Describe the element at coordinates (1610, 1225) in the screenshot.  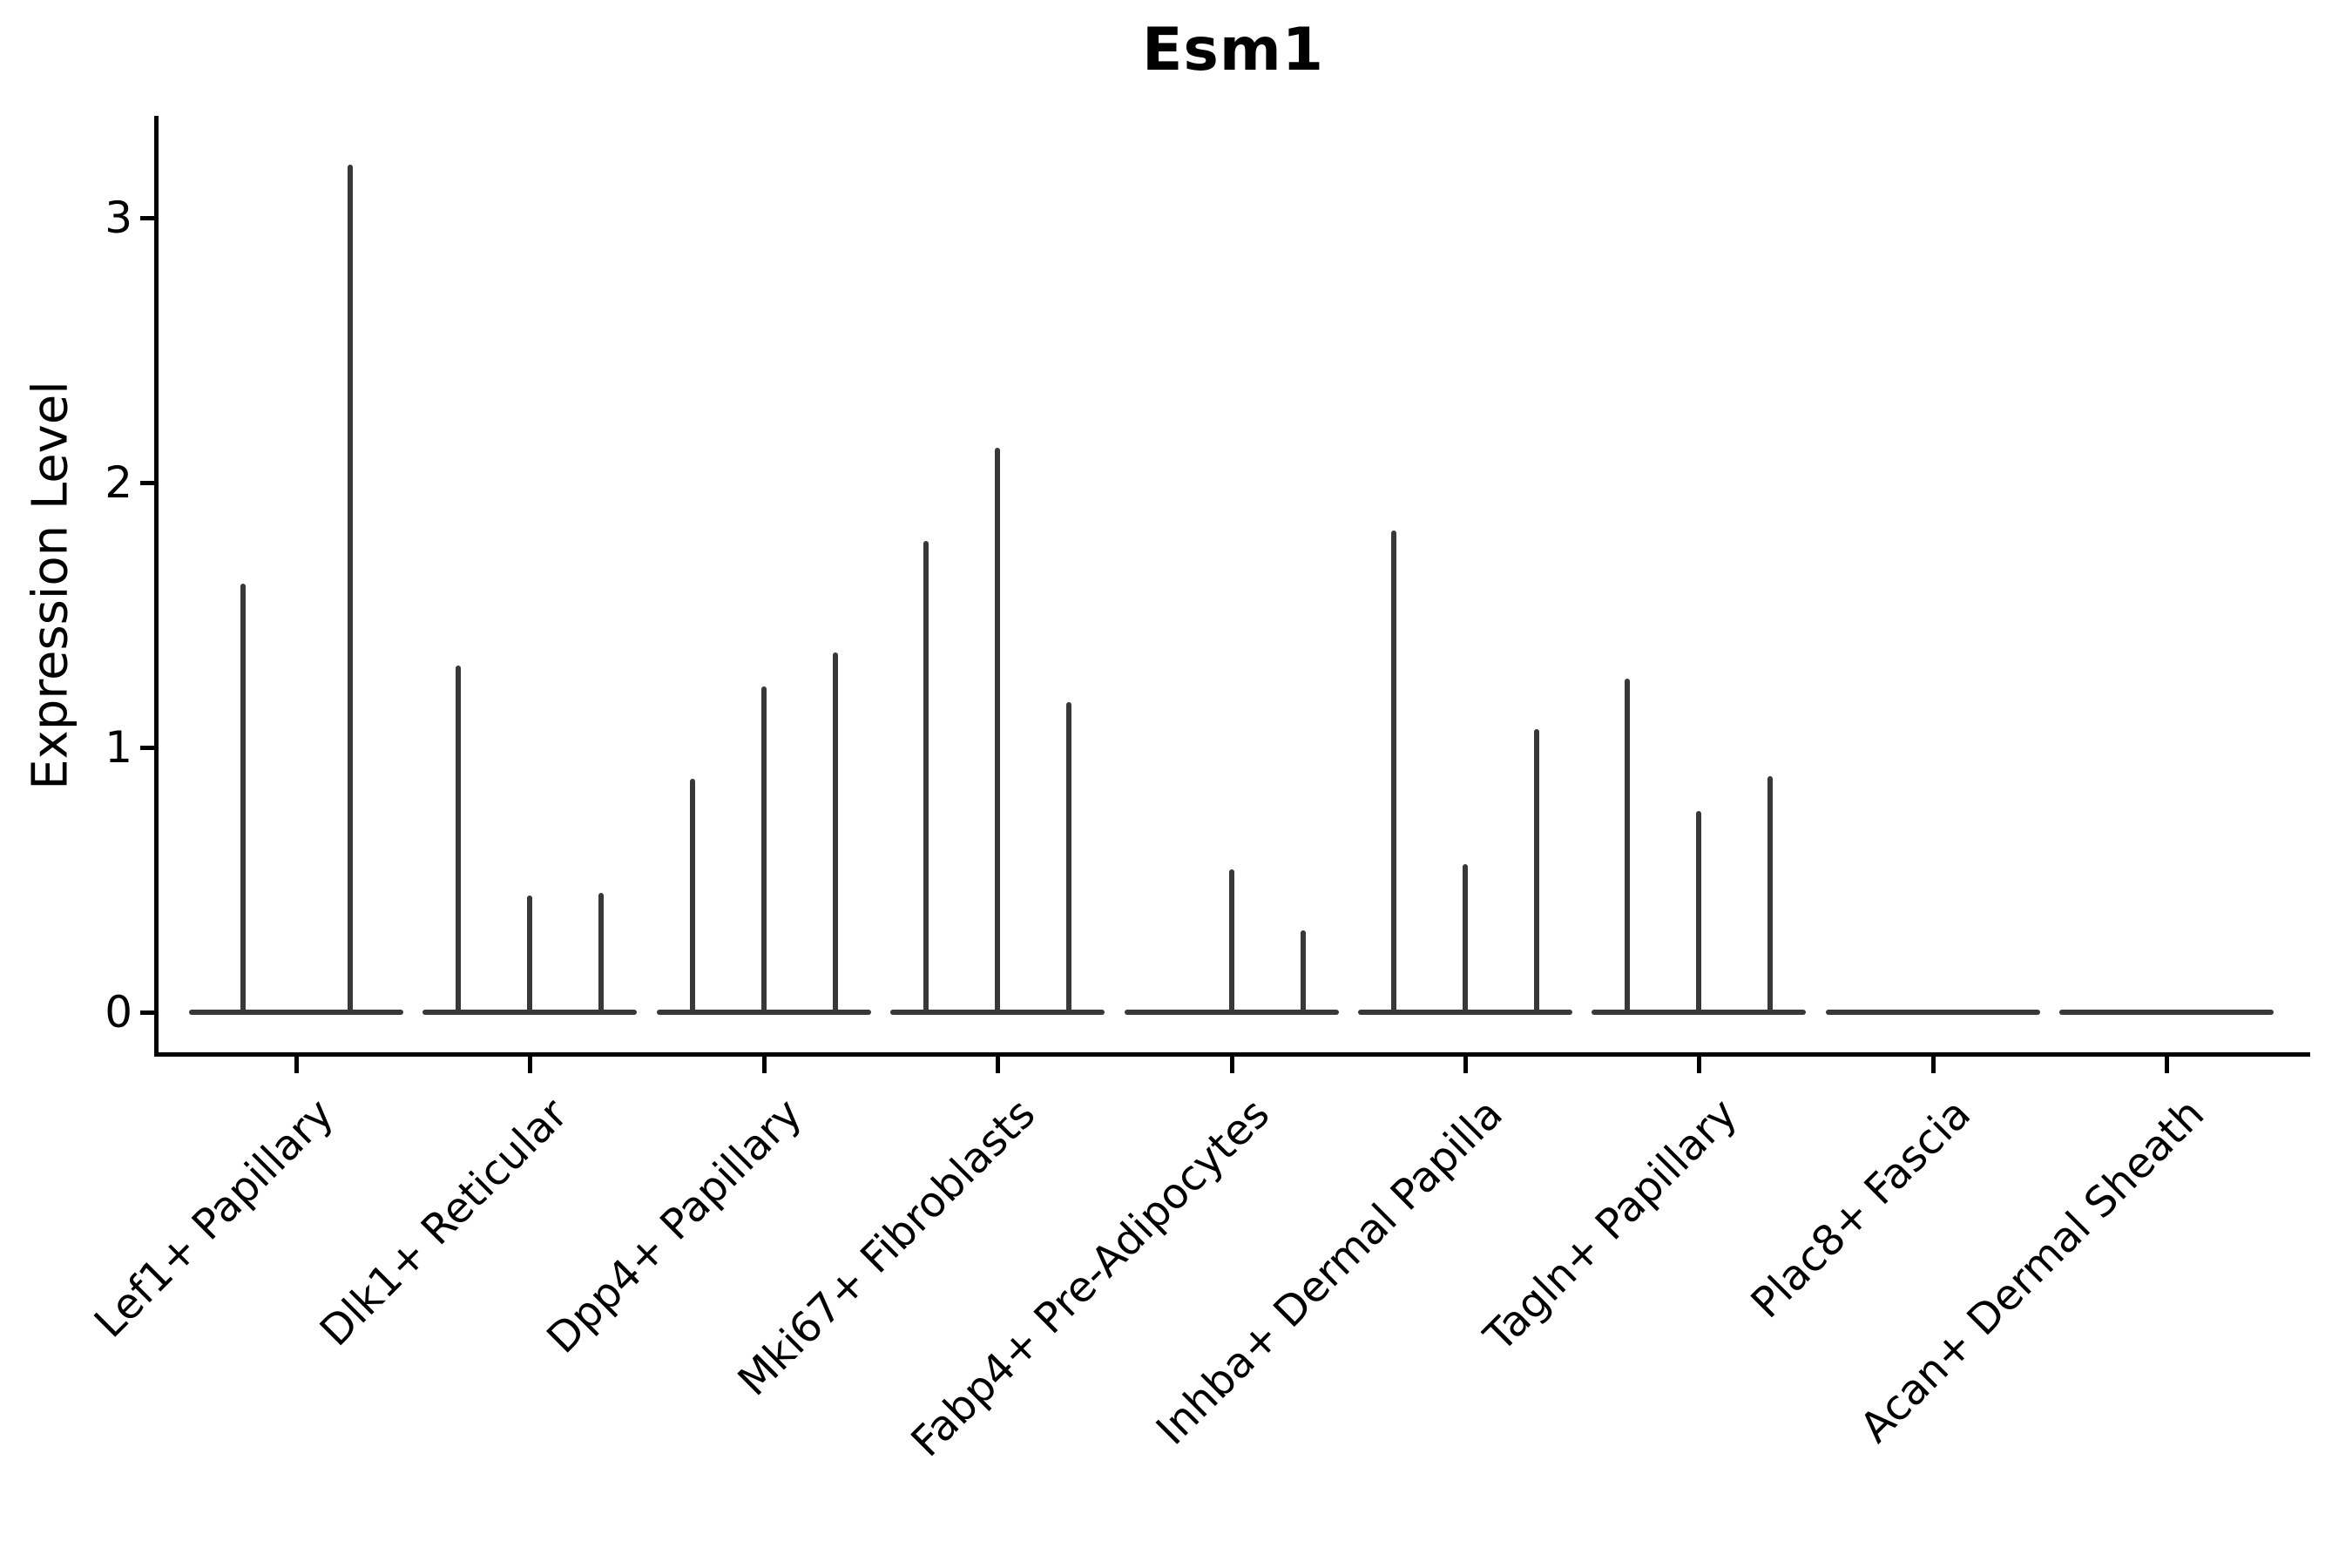
I see `x-tick-label: Tagln+ Papillary` at that location.